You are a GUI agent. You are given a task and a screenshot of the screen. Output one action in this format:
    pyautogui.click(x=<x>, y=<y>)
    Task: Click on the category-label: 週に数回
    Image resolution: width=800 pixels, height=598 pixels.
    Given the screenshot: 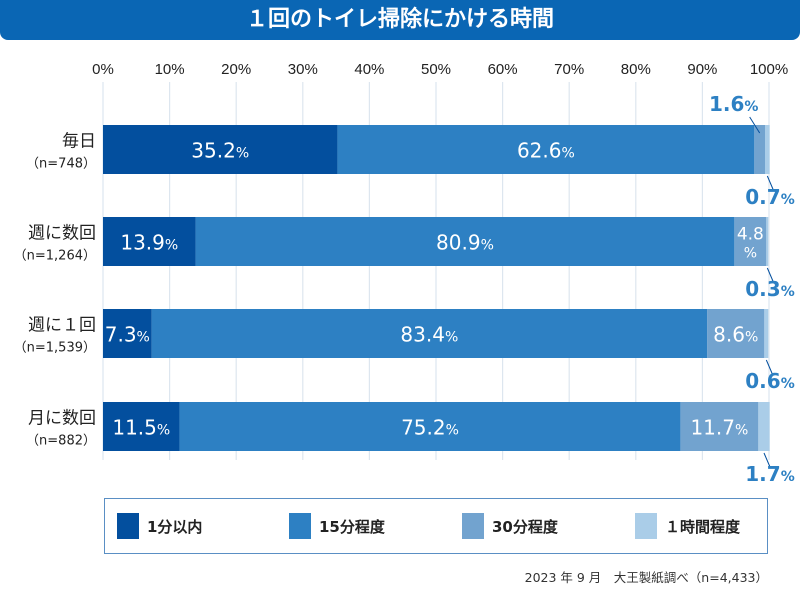 What is the action you would take?
    pyautogui.click(x=62, y=234)
    